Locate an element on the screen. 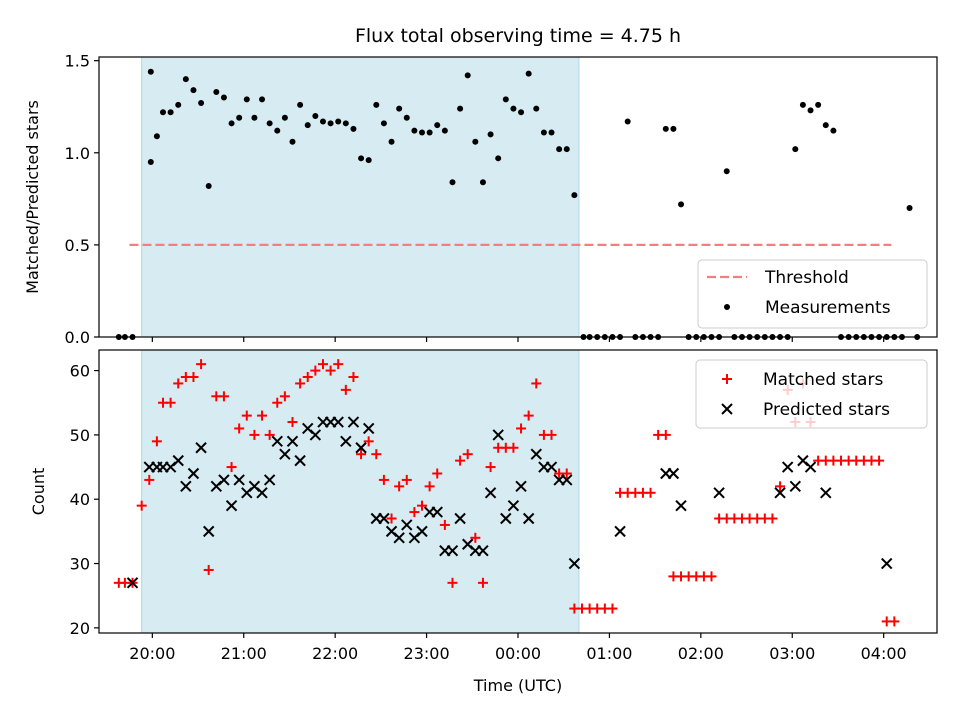 The height and width of the screenshot is (720, 960). x-tick-label: 23:00 is located at coordinates (427, 653).